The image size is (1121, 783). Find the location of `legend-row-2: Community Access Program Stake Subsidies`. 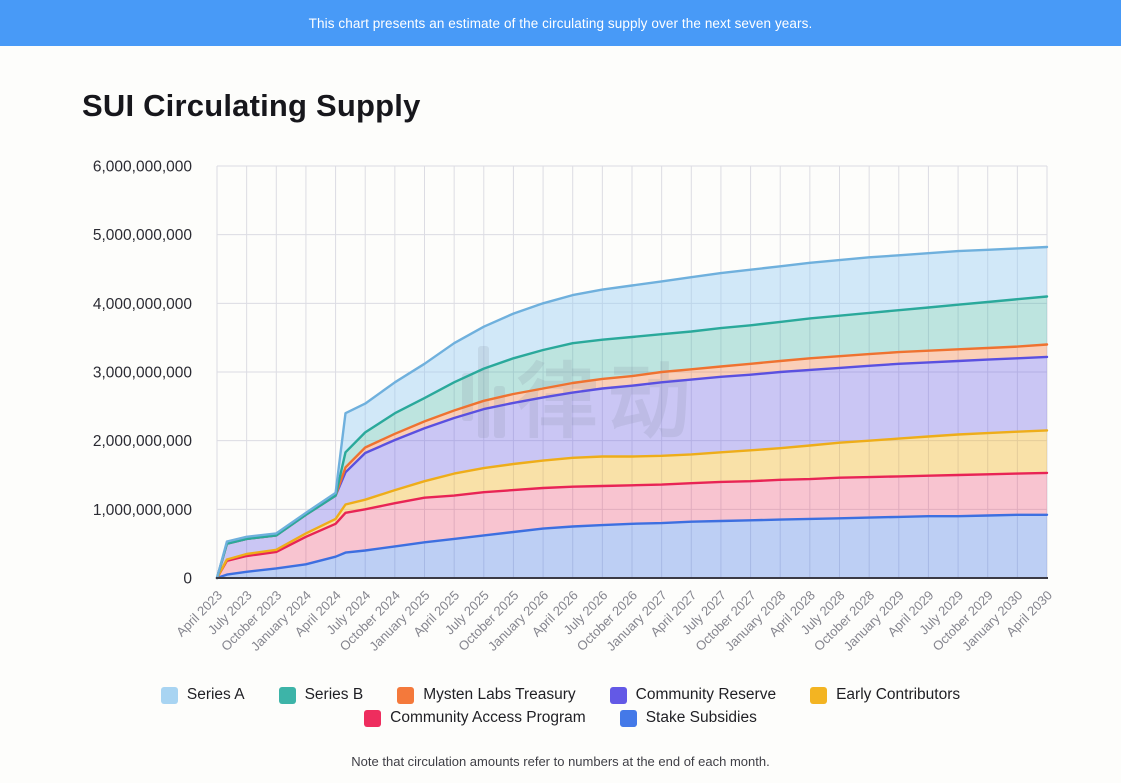

legend-row-2: Community Access Program Stake Subsidies is located at coordinates (560, 718).